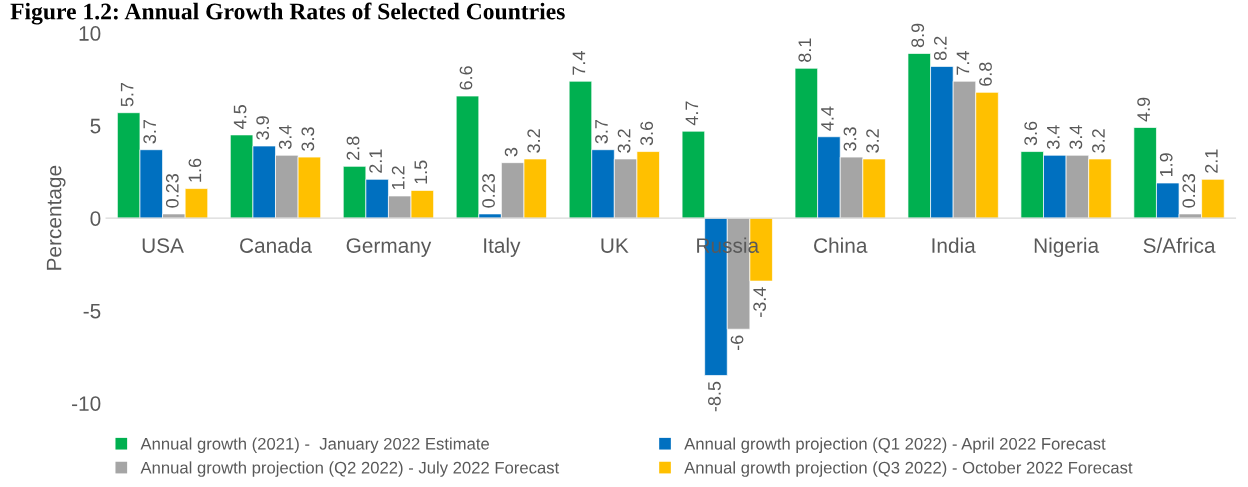  What do you see at coordinates (95, 126) in the screenshot?
I see `y-tick-label: 5` at bounding box center [95, 126].